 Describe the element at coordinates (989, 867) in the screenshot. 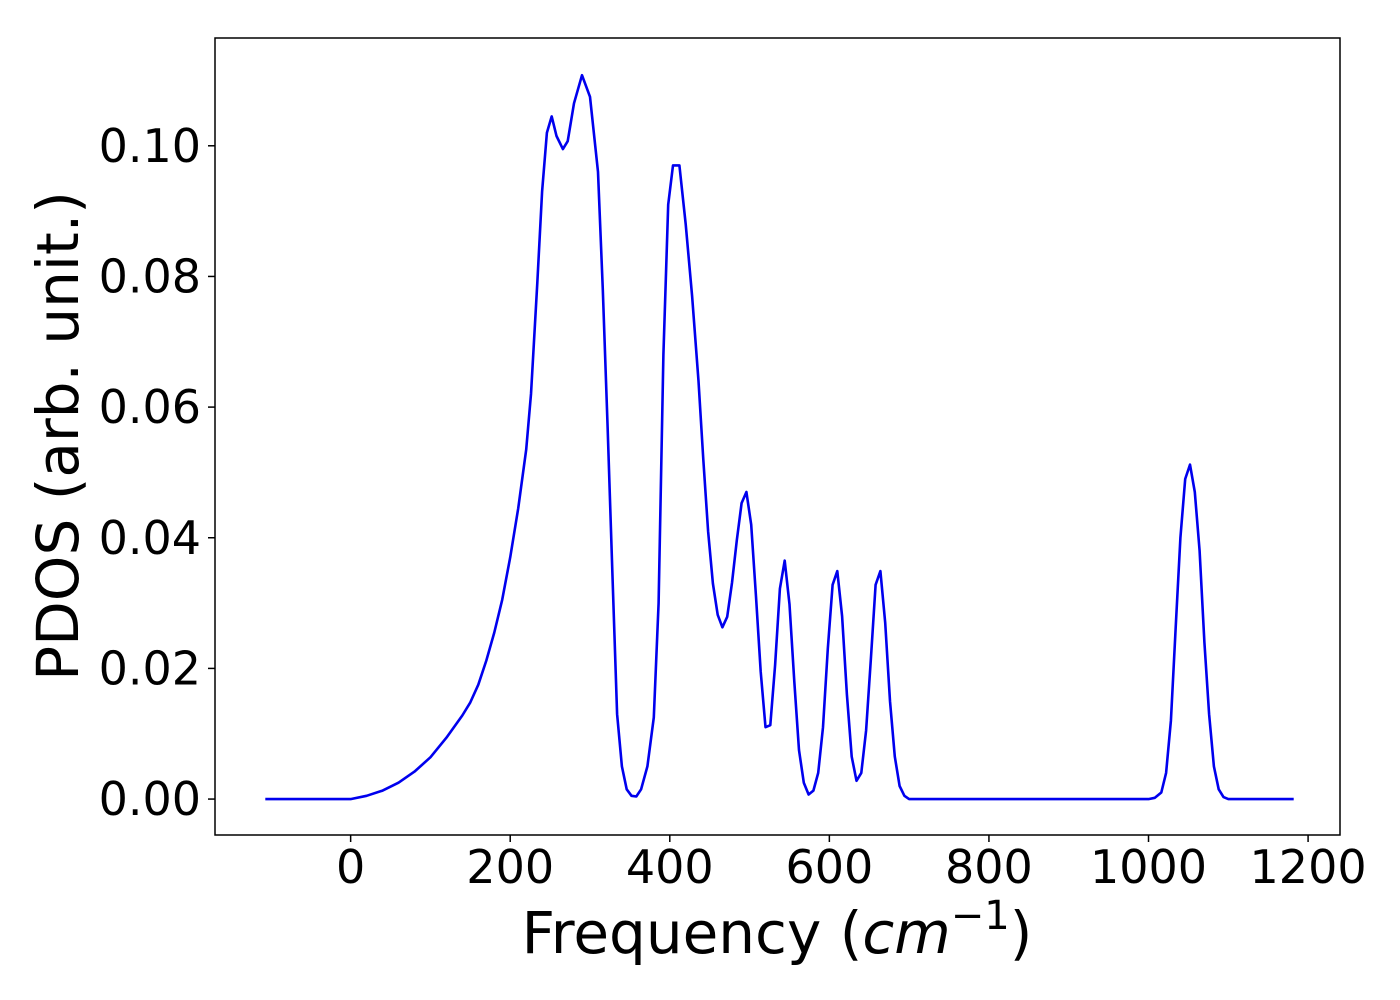

I see `x-tick-label: 800` at that location.